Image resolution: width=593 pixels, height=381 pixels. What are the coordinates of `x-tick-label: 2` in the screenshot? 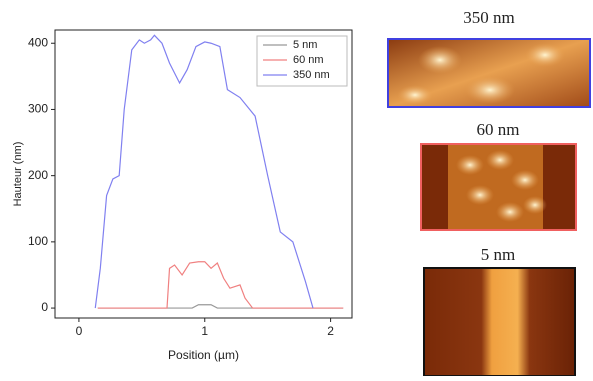 It's located at (330, 331).